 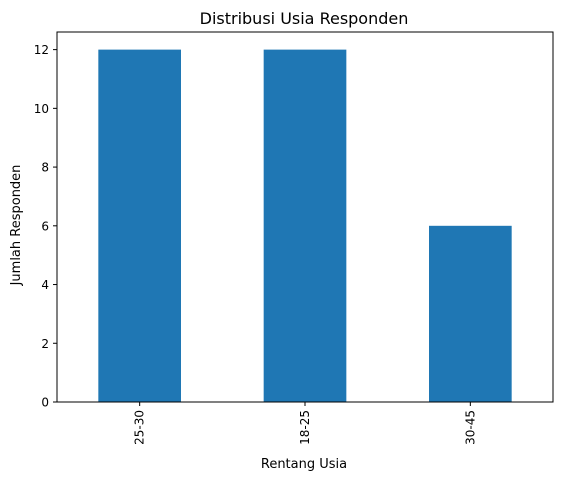 What do you see at coordinates (45, 285) in the screenshot?
I see `y-tick-label: 4` at bounding box center [45, 285].